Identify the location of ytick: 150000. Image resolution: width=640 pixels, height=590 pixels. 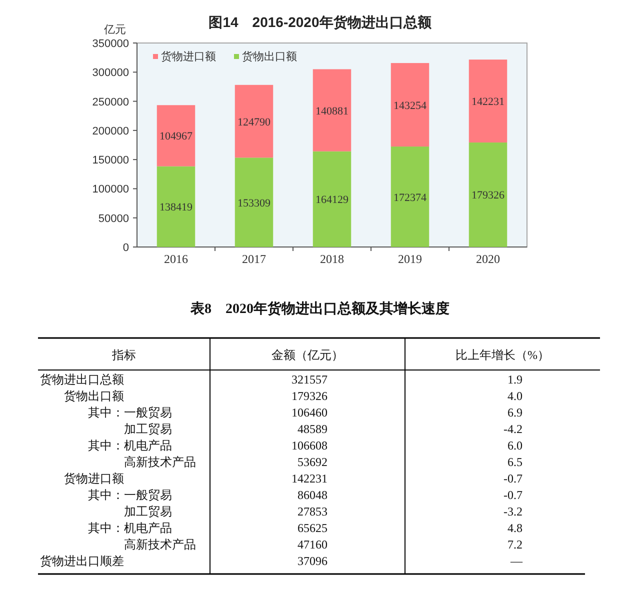
(110, 160).